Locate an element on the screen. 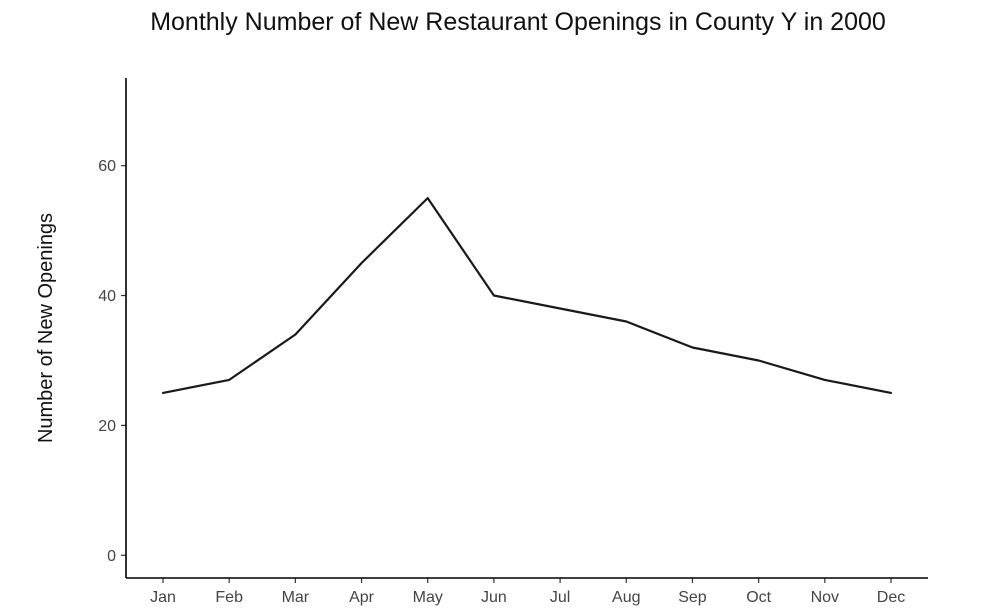 This screenshot has width=988, height=613. x-tick-label: Jul is located at coordinates (560, 597).